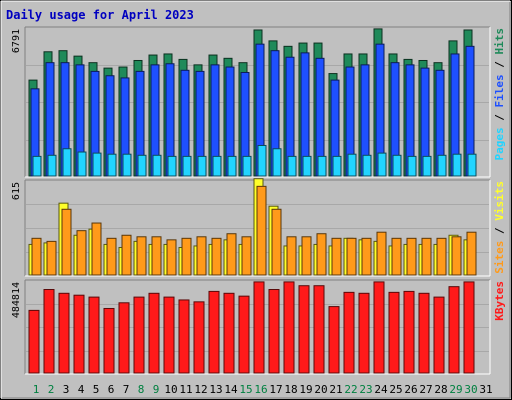 The height and width of the screenshot is (400, 512). I want to click on kbytes-legend: KBytes, so click(499, 301).